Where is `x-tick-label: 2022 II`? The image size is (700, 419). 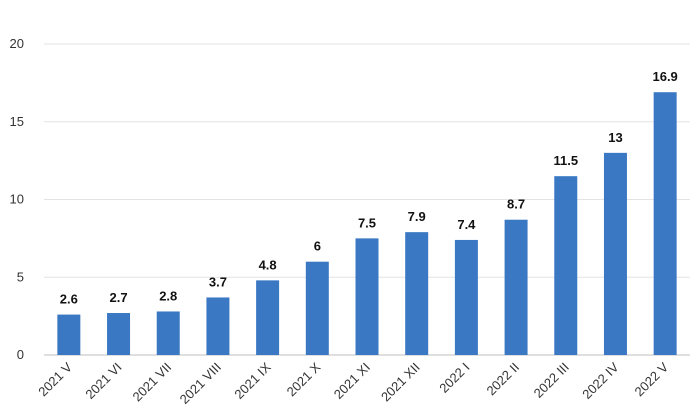 x-tick-label: 2022 II is located at coordinates (502, 379).